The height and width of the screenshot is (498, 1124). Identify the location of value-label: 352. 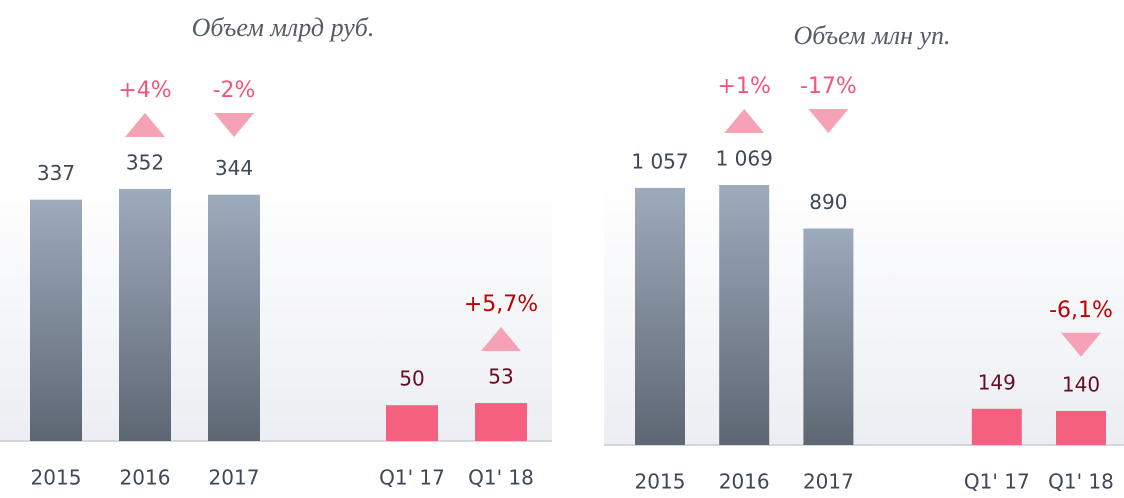
(145, 163).